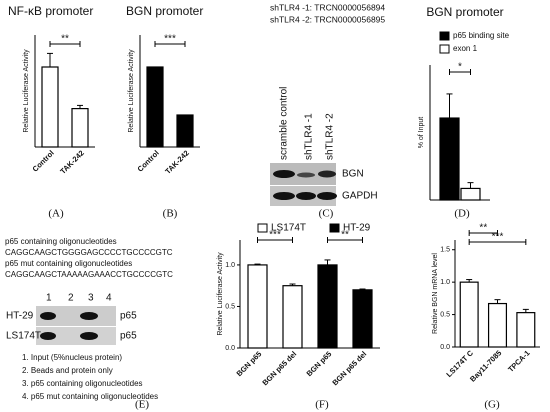  Describe the element at coordinates (421, 133) in the screenshot. I see `y-axis-label: % of Input` at that location.